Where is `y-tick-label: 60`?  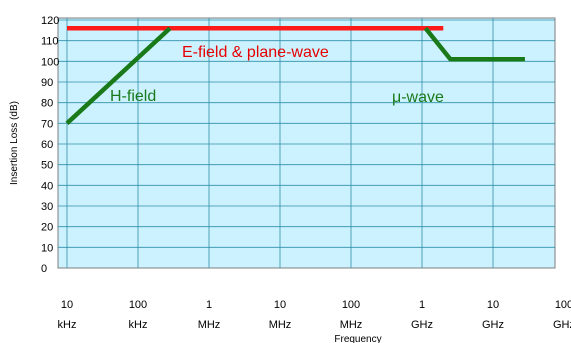 y-tick-label: 60 is located at coordinates (47, 145).